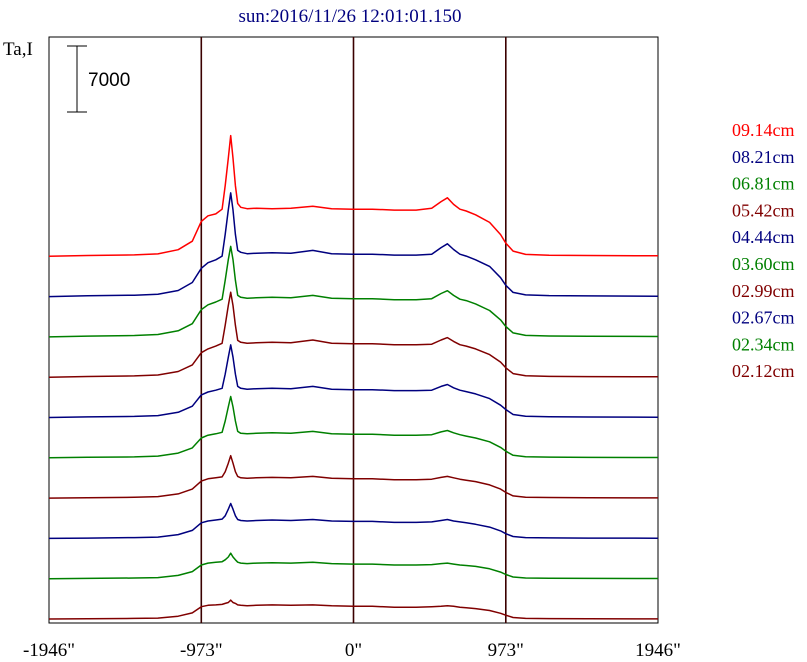  I want to click on legend-entry: 04.44cm, so click(763, 237).